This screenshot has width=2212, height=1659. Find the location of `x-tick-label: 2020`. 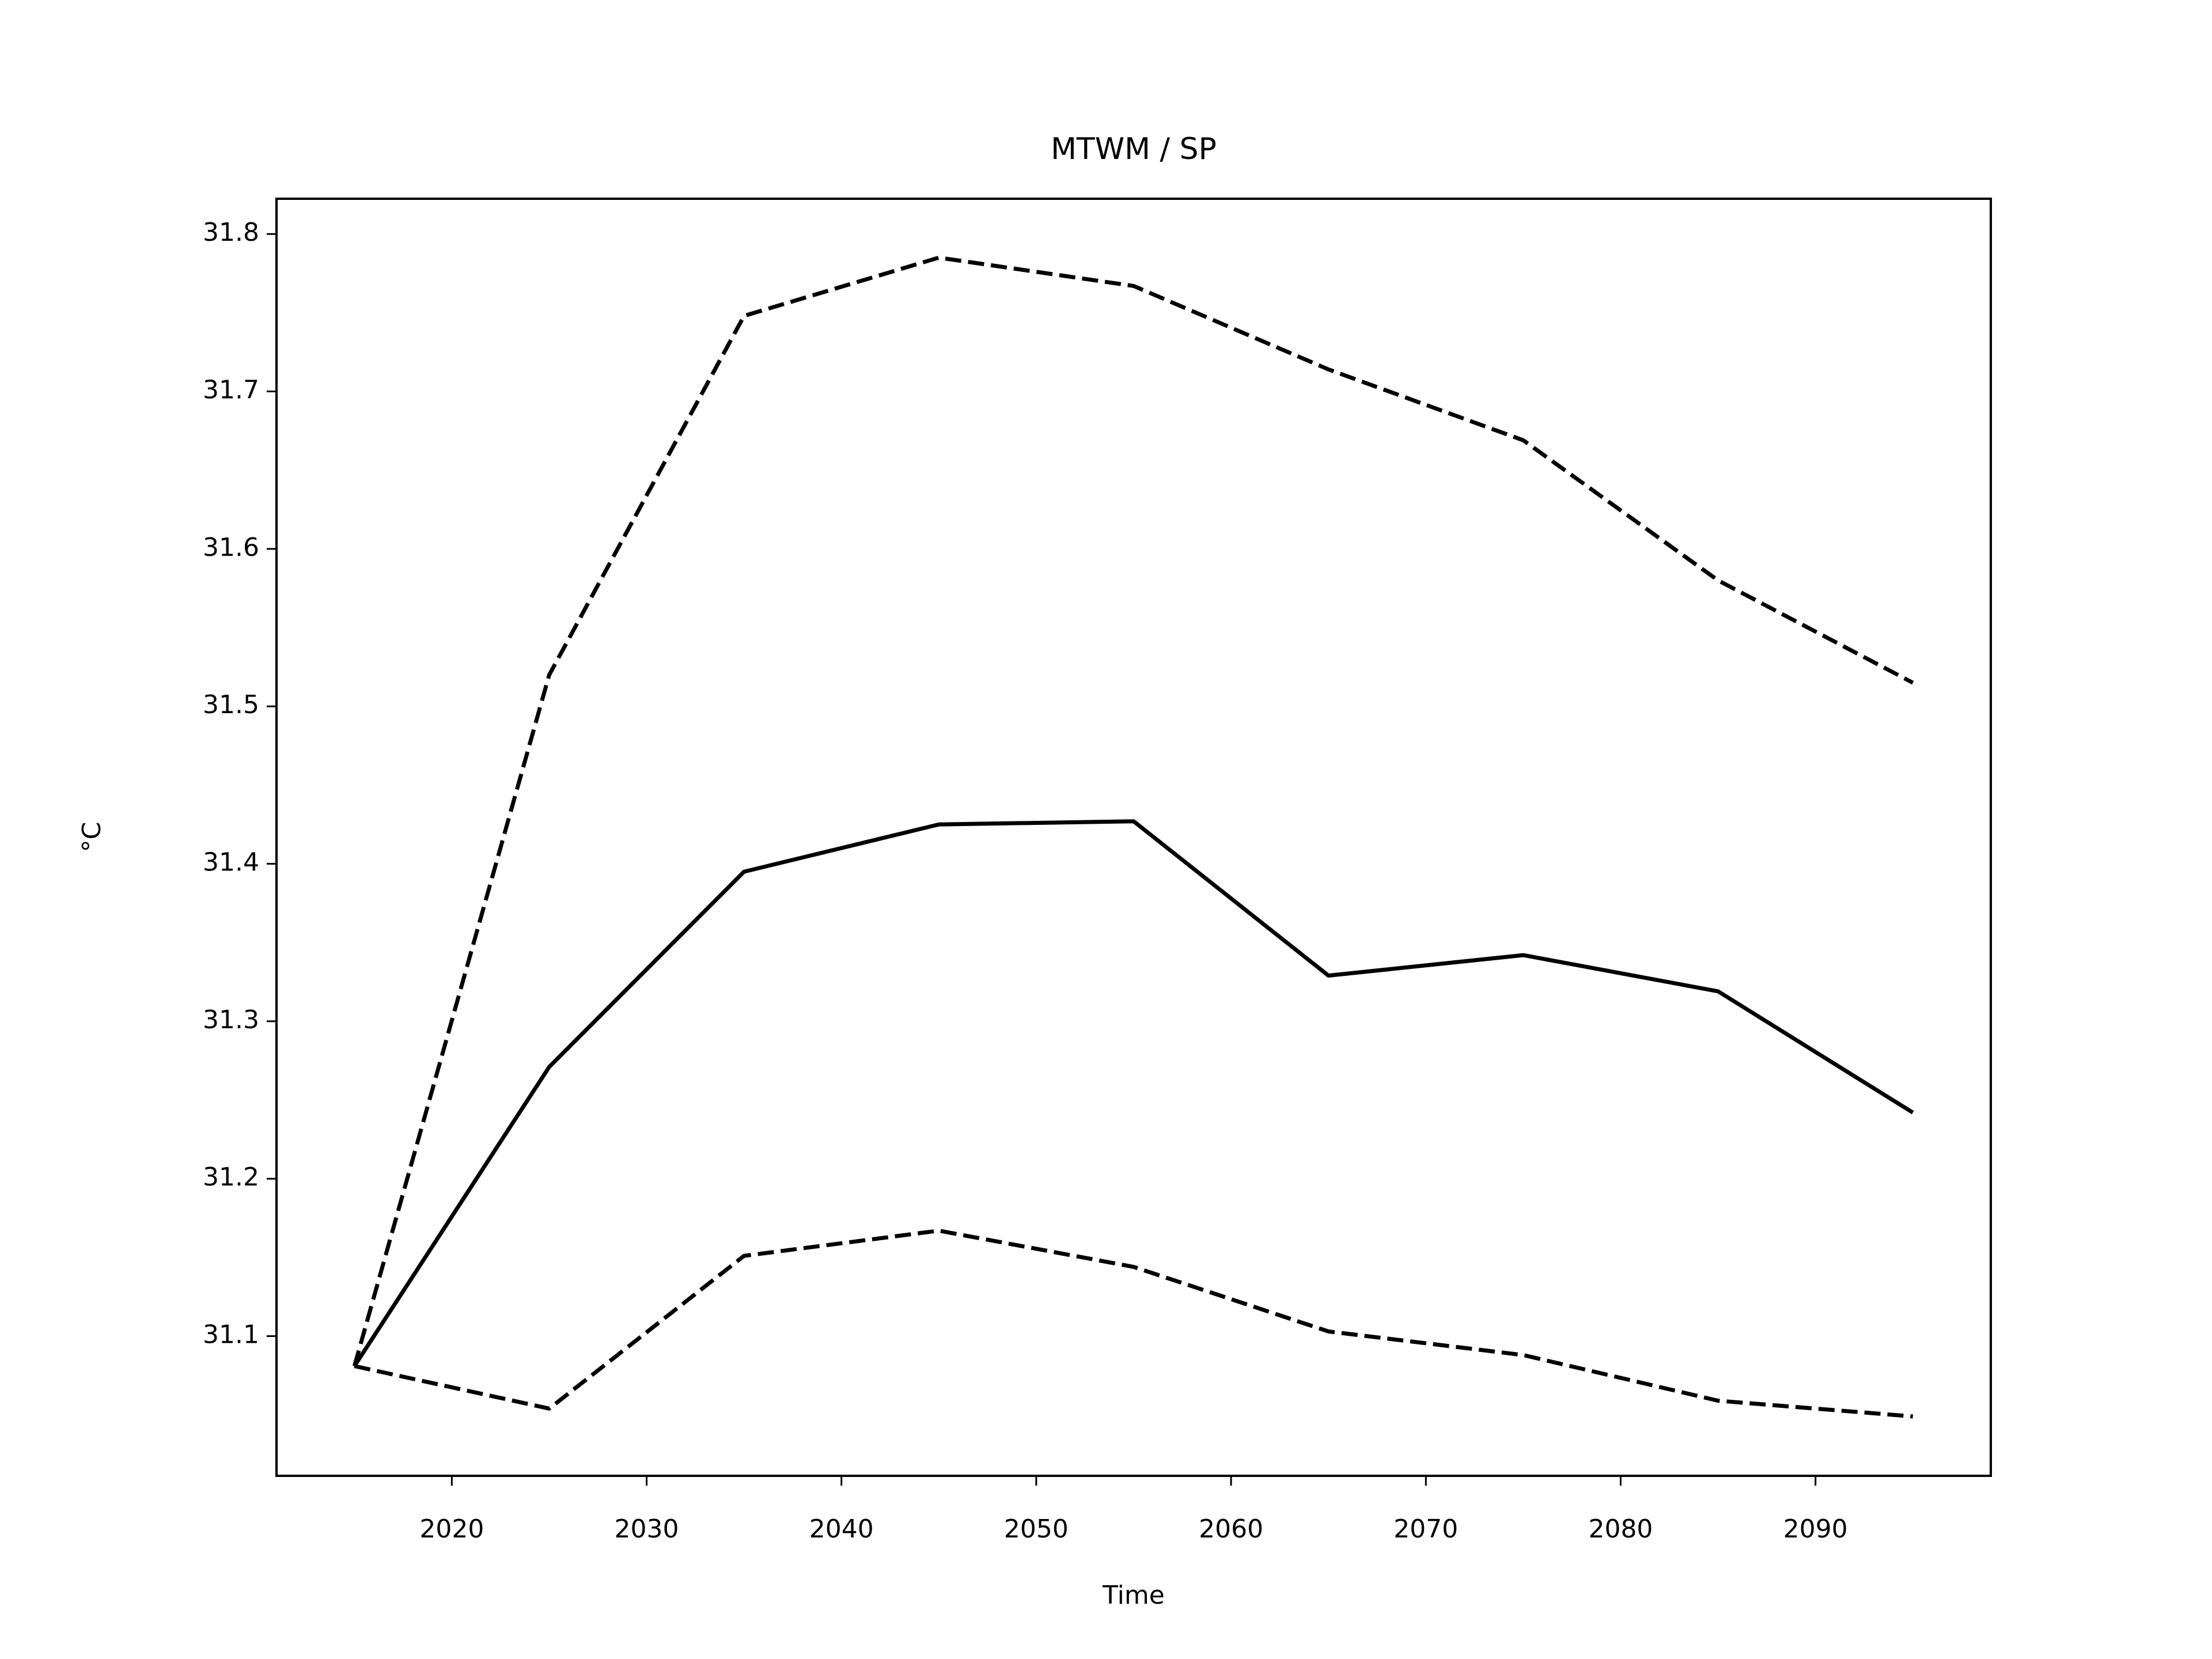

x-tick-label: 2020 is located at coordinates (451, 1529).